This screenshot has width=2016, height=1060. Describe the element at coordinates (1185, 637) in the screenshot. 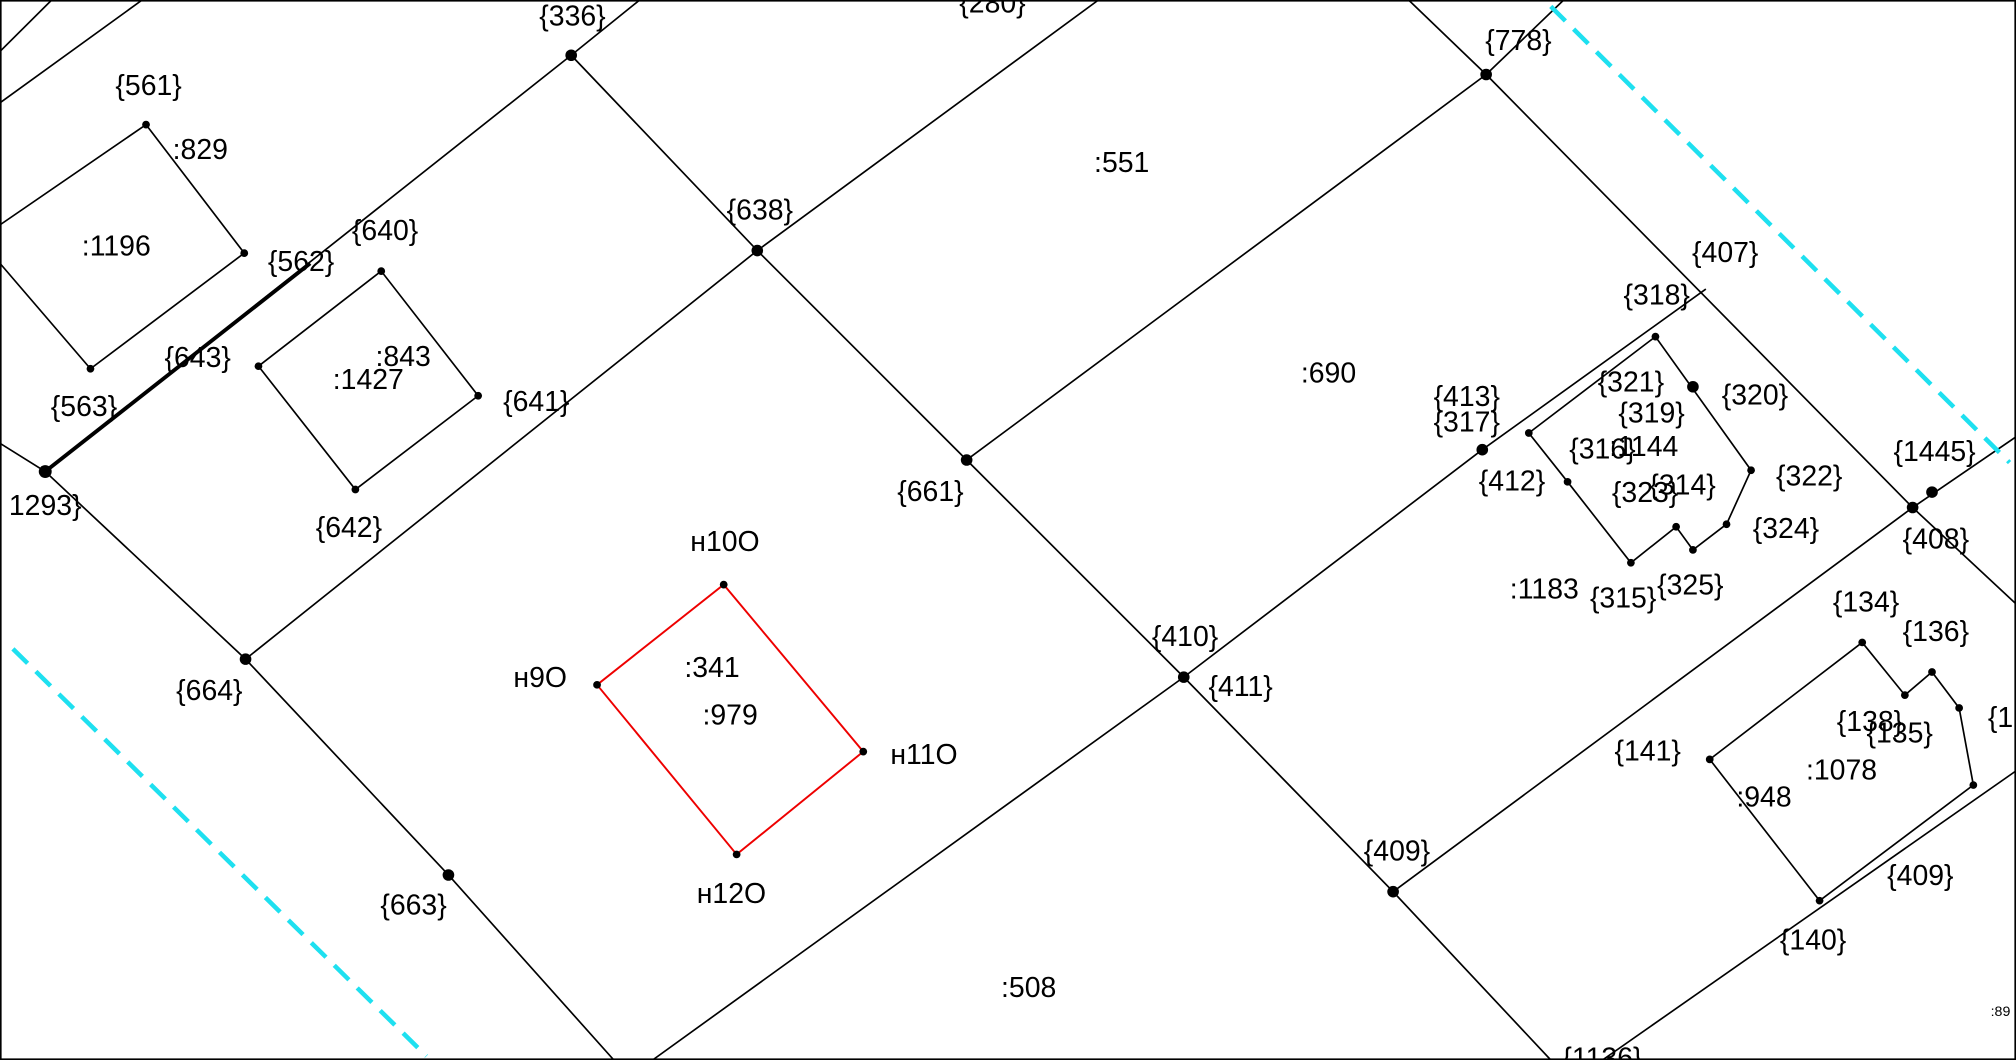

I see `map-label: {410}` at that location.